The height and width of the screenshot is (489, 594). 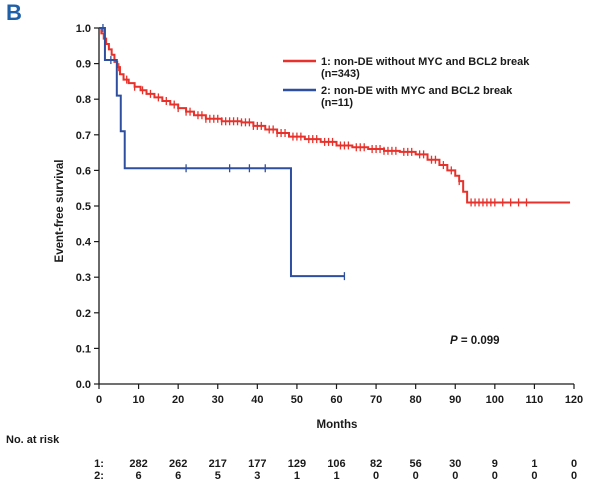 What do you see at coordinates (417, 91) in the screenshot?
I see `legend-label-series-2: 2: non-DE with MYC and BCL2 break` at bounding box center [417, 91].